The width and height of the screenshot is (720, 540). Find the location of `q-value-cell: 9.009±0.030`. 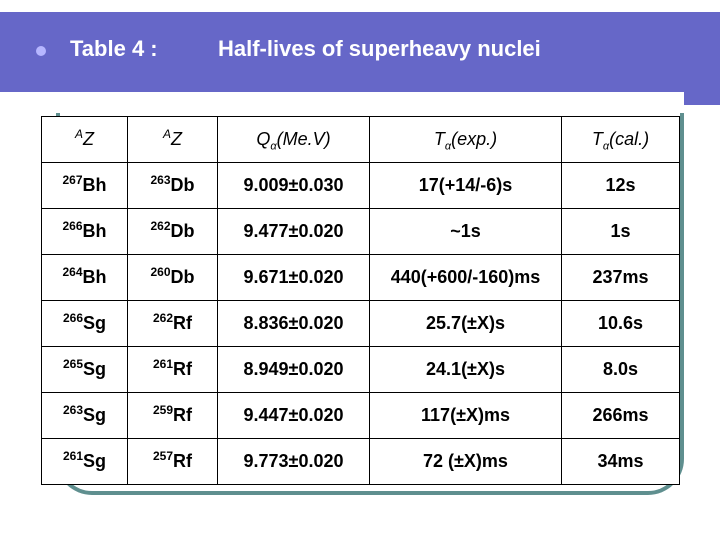

q-value-cell: 9.009±0.030 is located at coordinates (293, 185).